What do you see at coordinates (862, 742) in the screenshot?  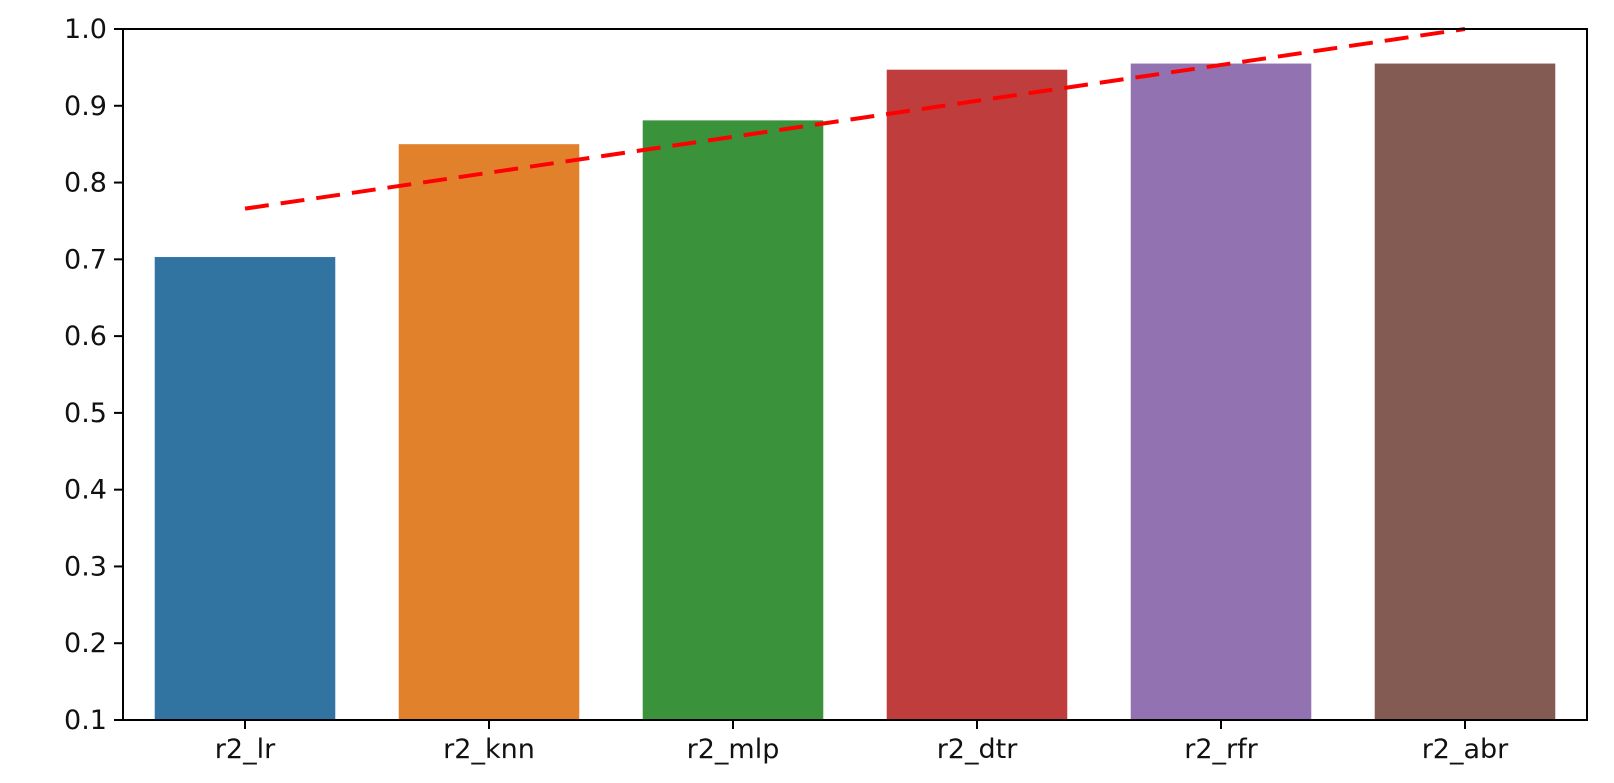 I see `x-axis: r2_lr r2_knn r2_mlp r2_dtr r2_rfr r2_abr` at bounding box center [862, 742].